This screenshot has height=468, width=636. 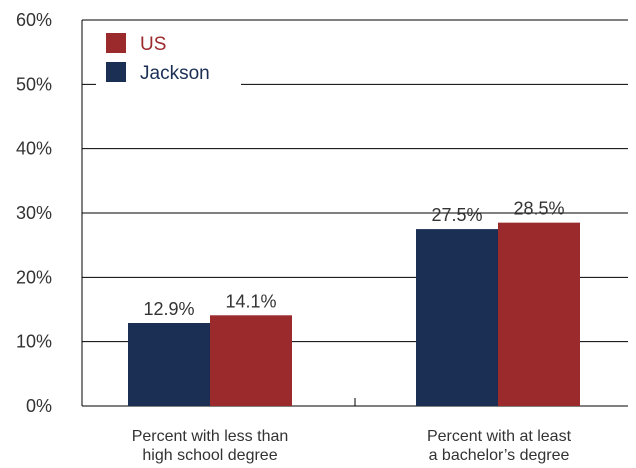 I want to click on legend-swatch-us, so click(x=116, y=43).